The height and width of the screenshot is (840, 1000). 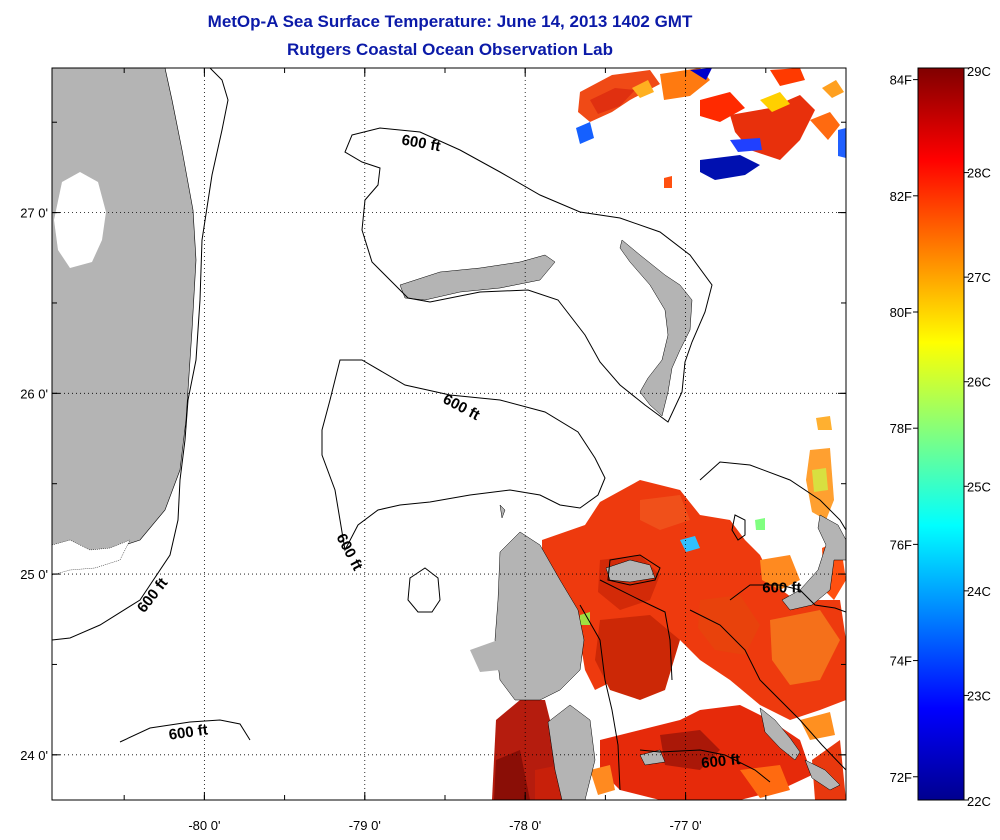 What do you see at coordinates (800, 749) in the screenshot?
I see `land-exuma-cays` at bounding box center [800, 749].